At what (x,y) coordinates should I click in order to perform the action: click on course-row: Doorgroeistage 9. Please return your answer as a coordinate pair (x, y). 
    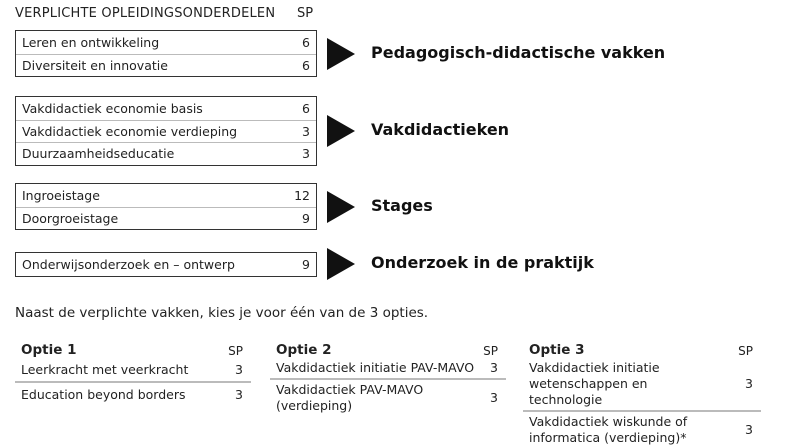
    Looking at the image, I should click on (166, 218).